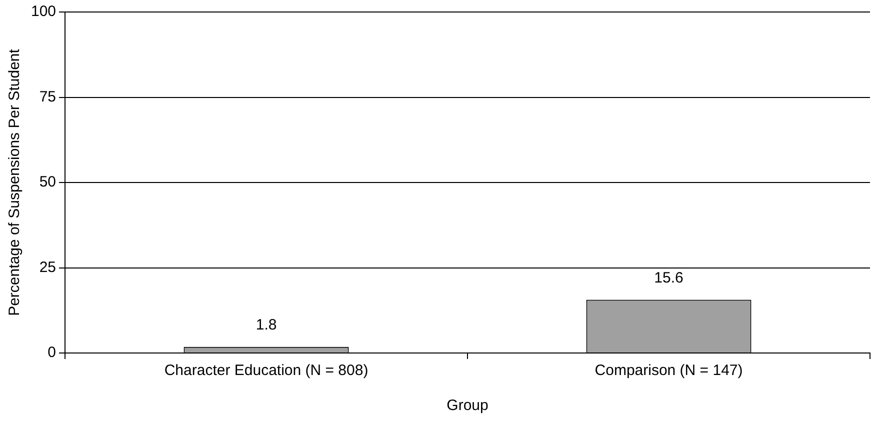 The image size is (875, 423). What do you see at coordinates (15, 182) in the screenshot?
I see `y-axis-title: Percentage of Suspensions Per Student` at bounding box center [15, 182].